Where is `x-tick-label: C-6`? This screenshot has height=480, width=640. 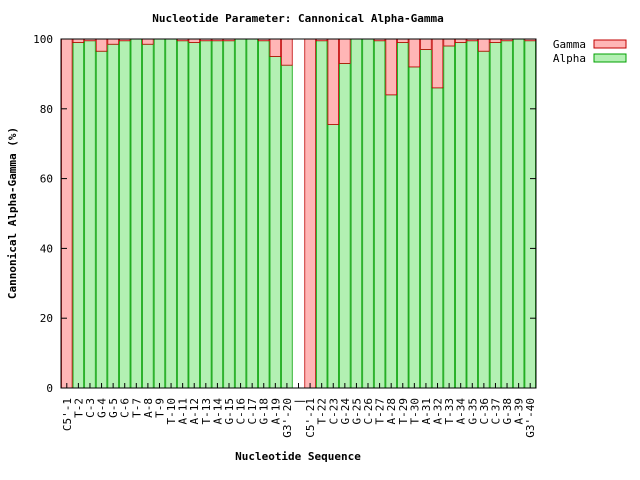
x-tick-label: C-6 is located at coordinates (125, 408).